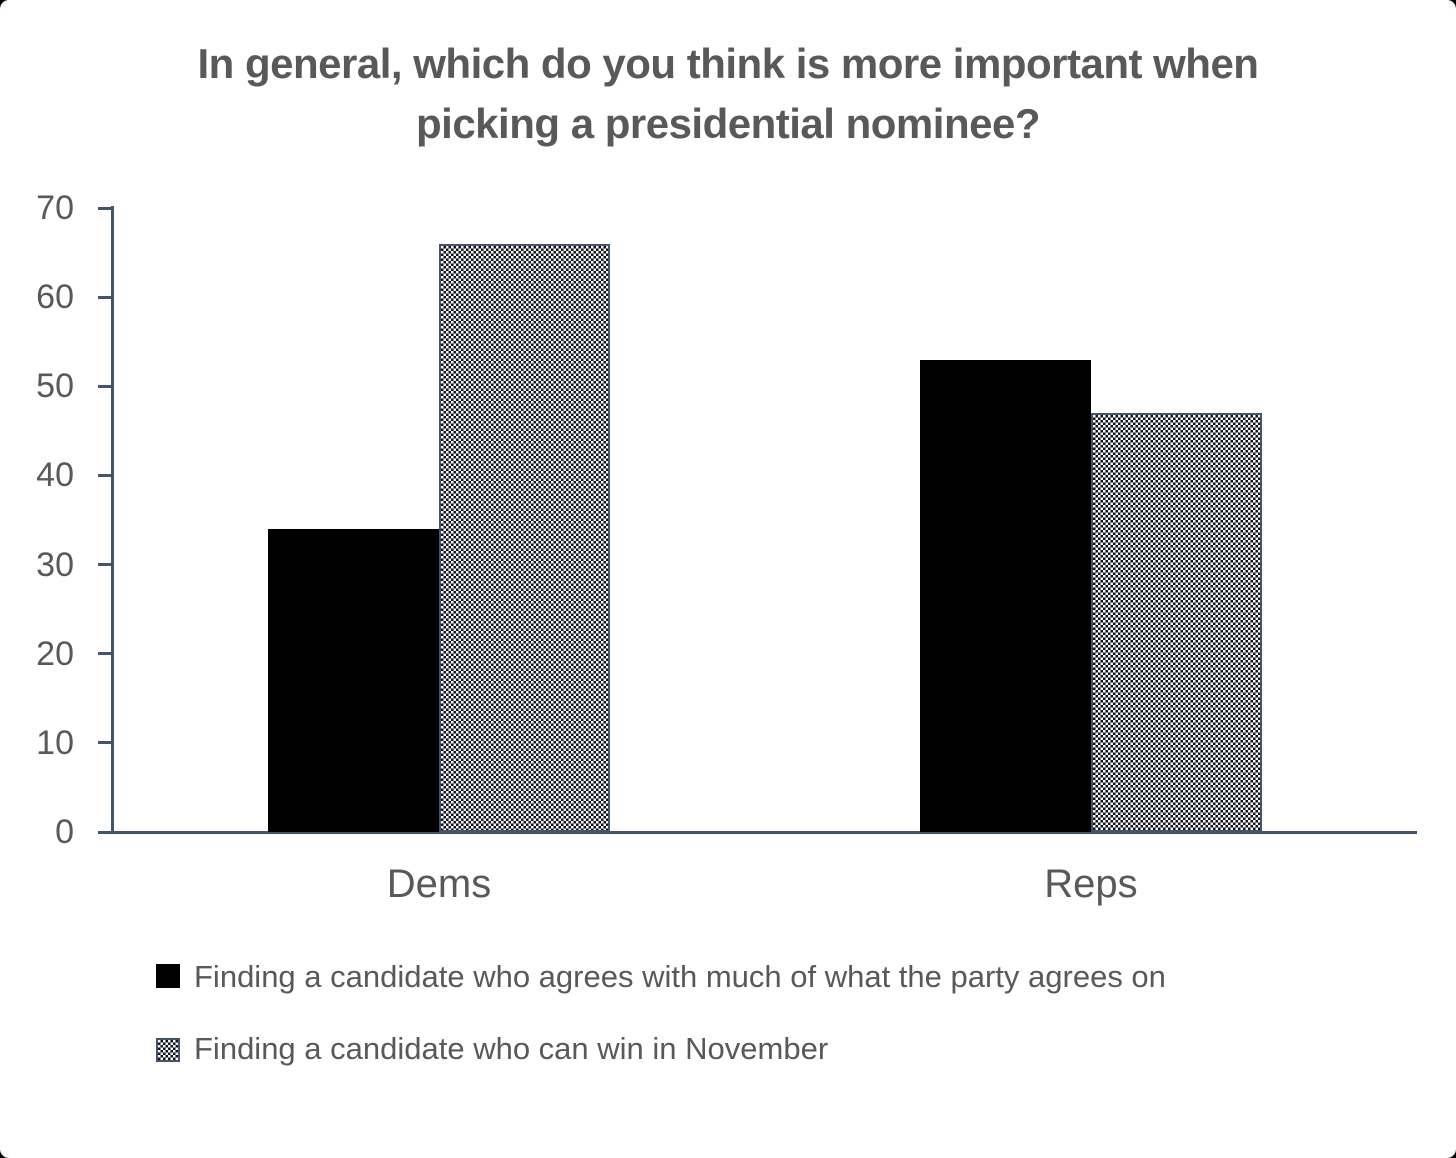  What do you see at coordinates (55, 653) in the screenshot?
I see `y-tick-label: 20` at bounding box center [55, 653].